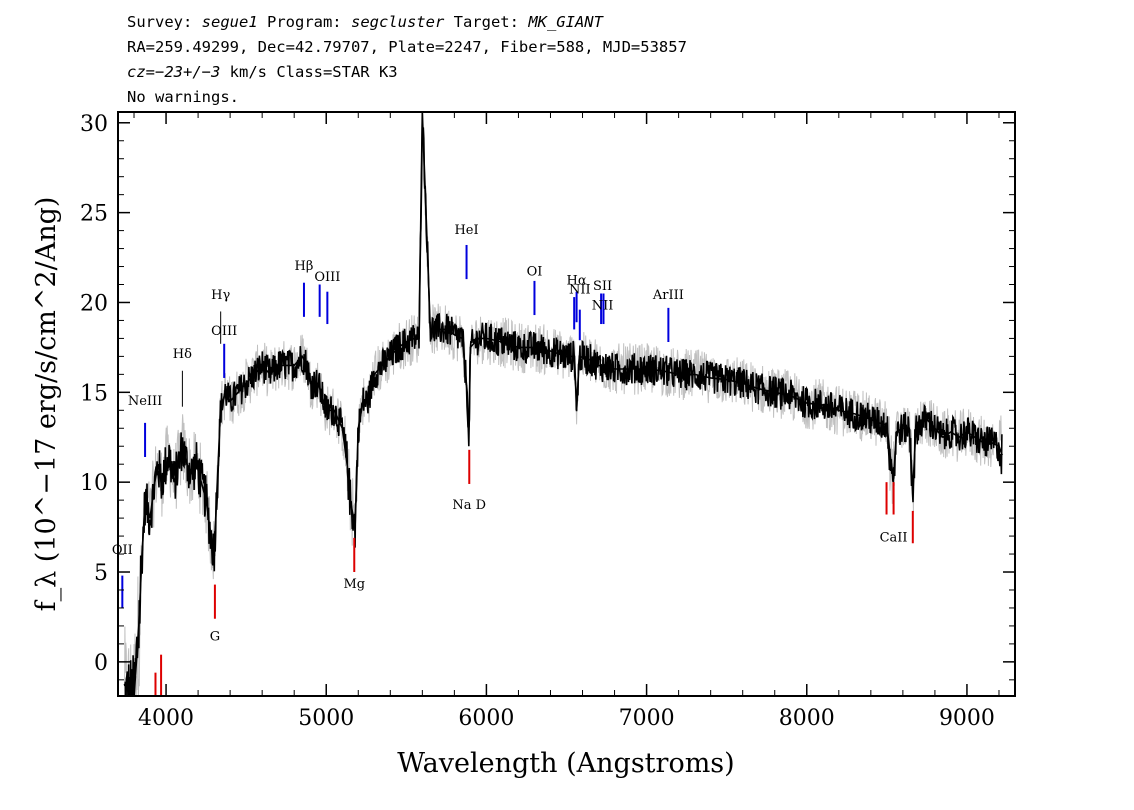 The width and height of the screenshot is (1134, 810). I want to click on x-tick-label: 8000, so click(807, 718).